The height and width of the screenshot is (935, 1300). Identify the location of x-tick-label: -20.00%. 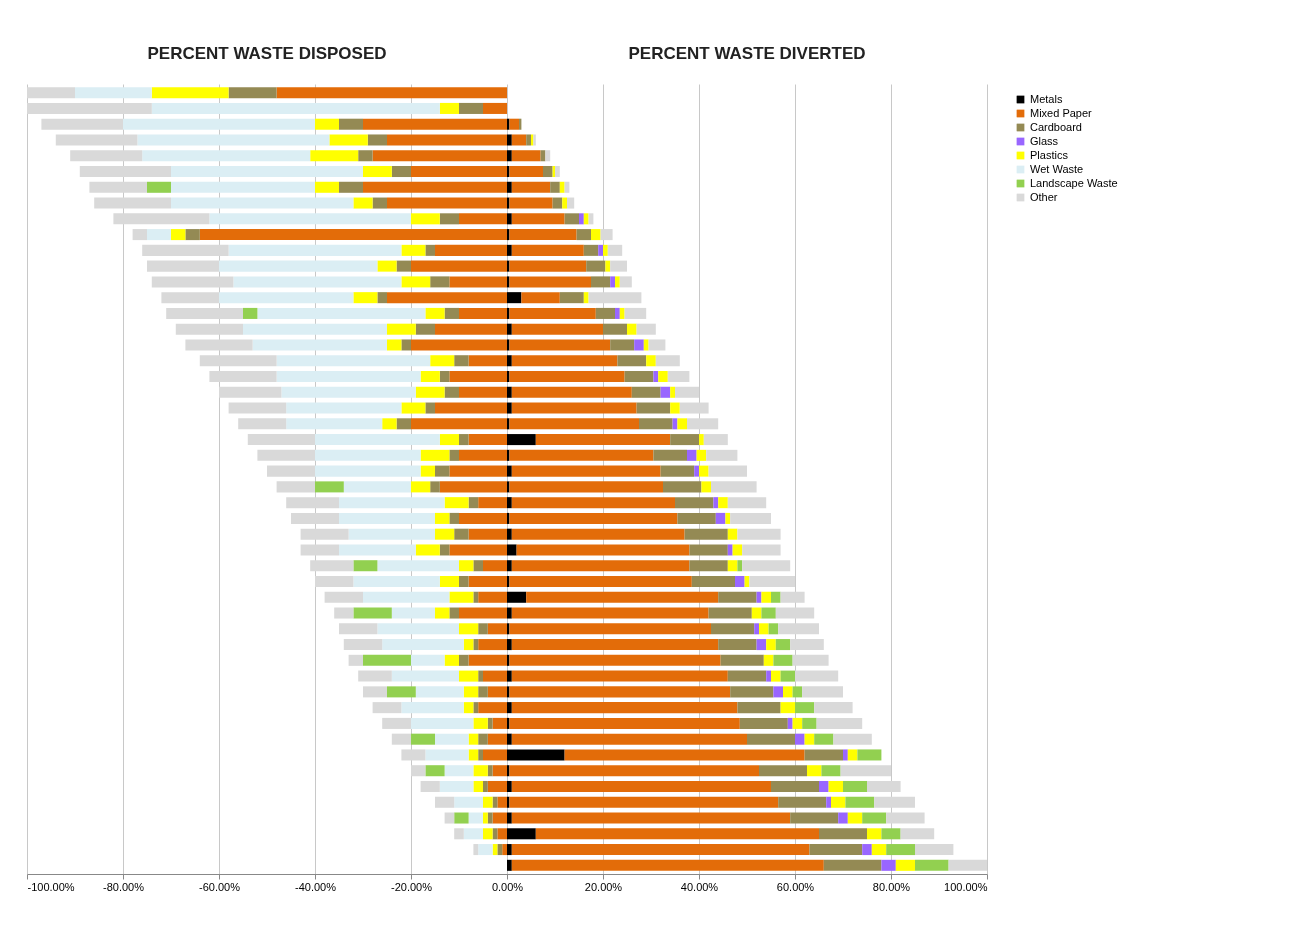
(412, 886).